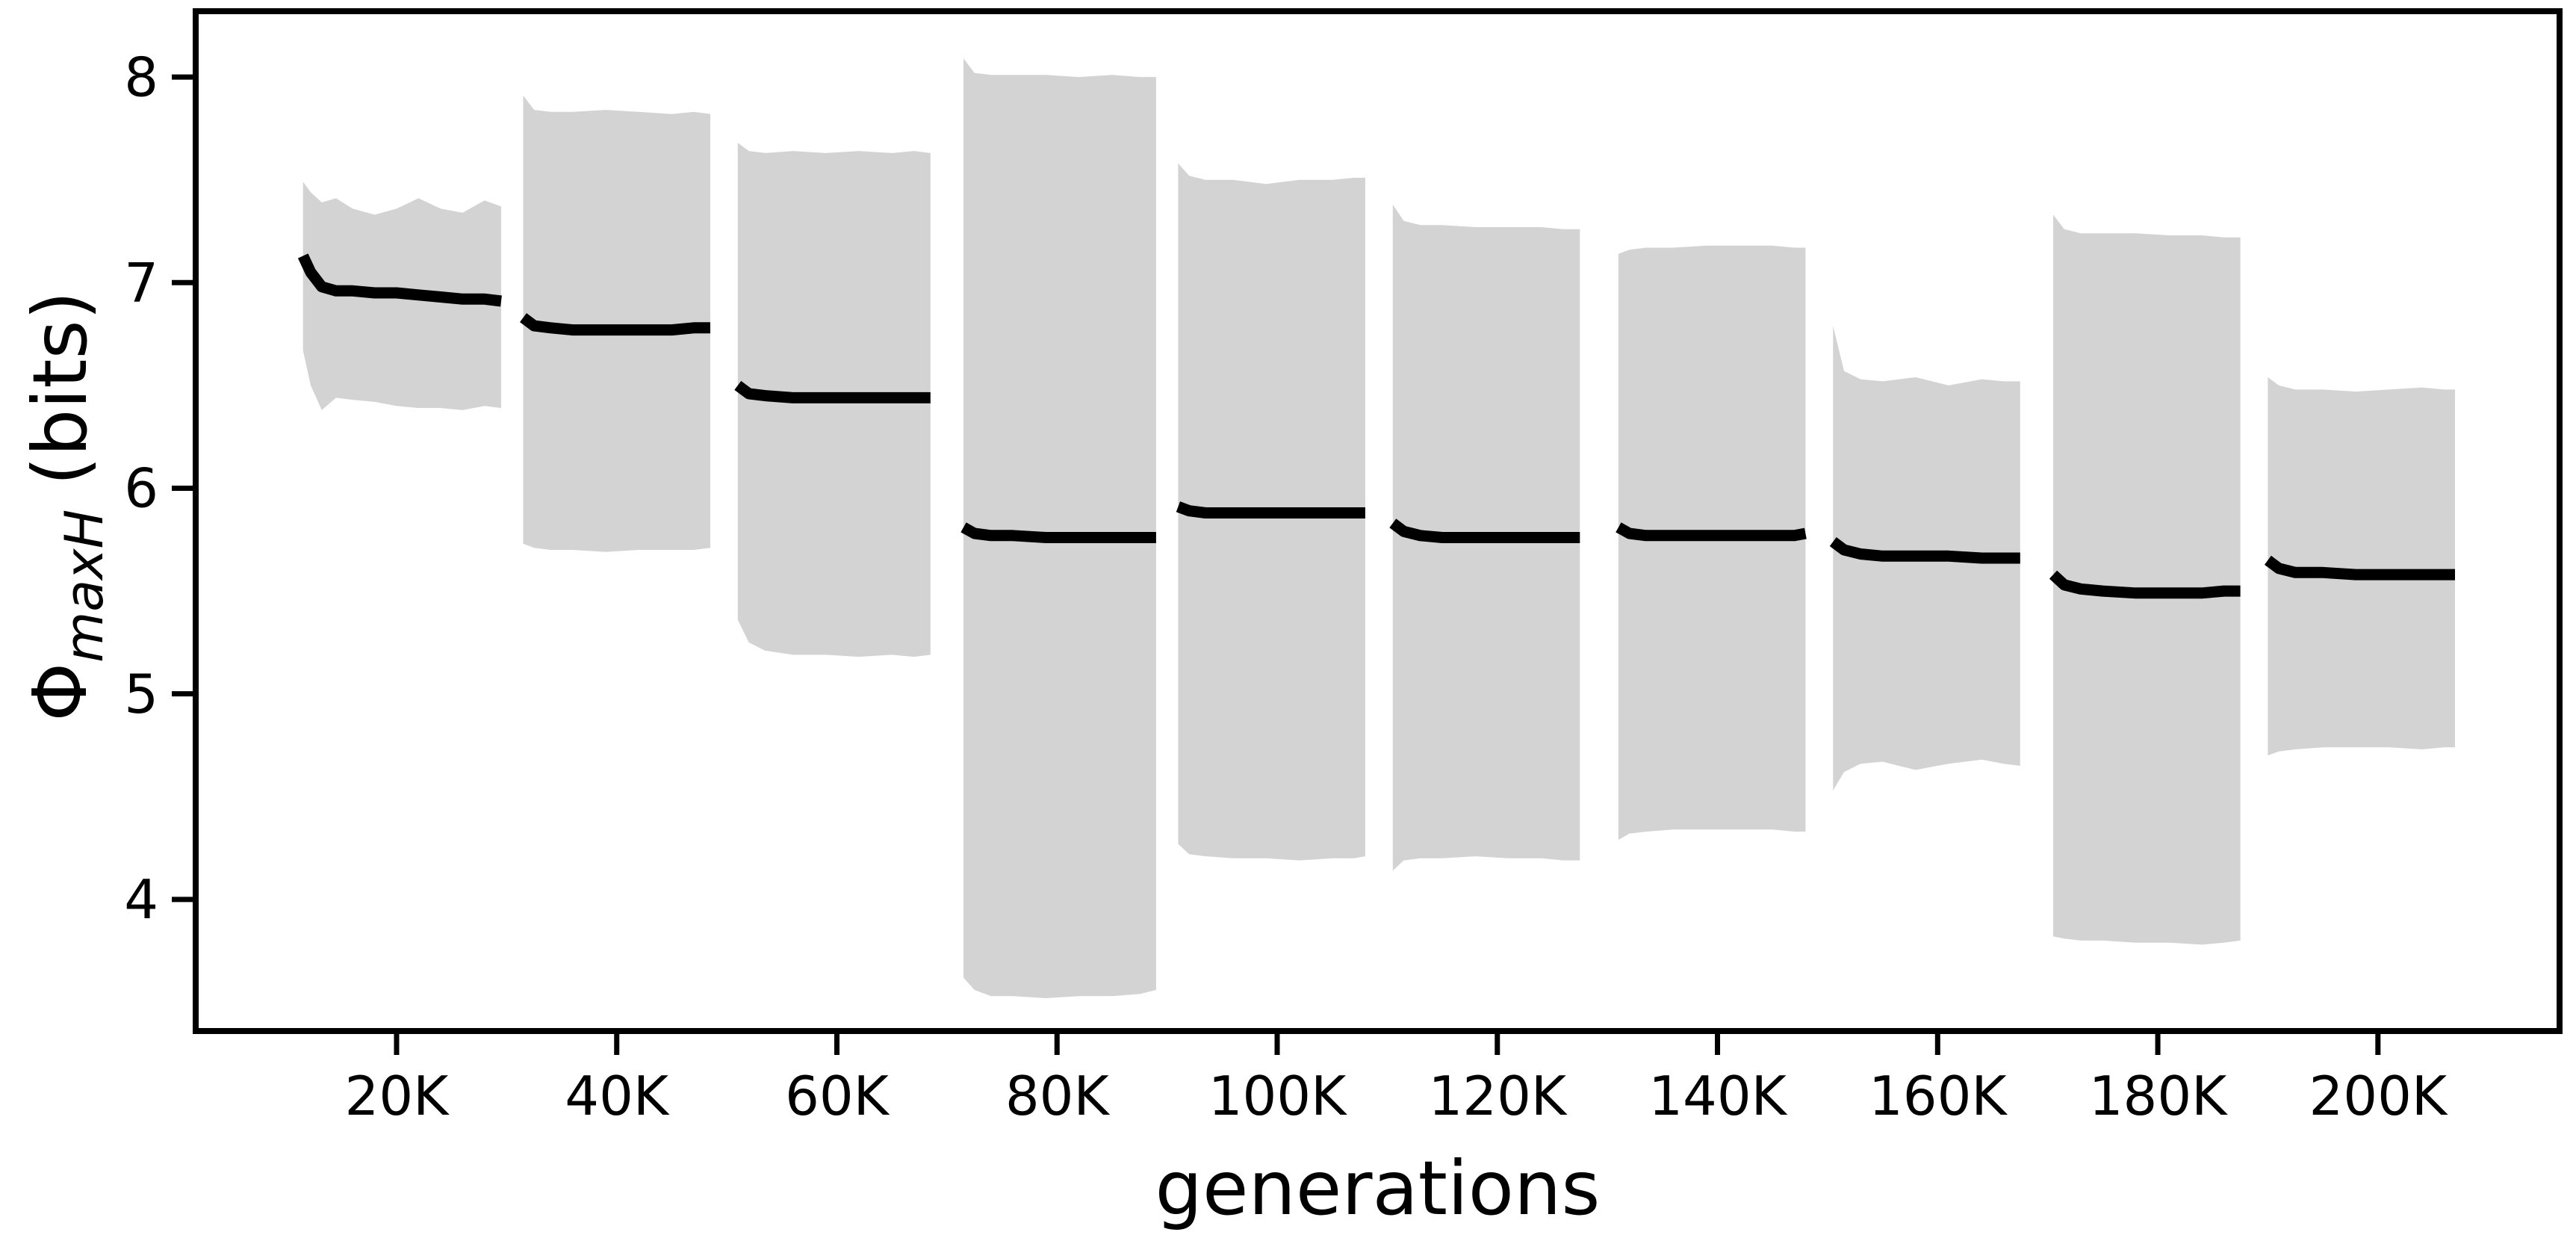 The image size is (2576, 1235). What do you see at coordinates (141, 899) in the screenshot?
I see `y-tick-label: 4` at bounding box center [141, 899].